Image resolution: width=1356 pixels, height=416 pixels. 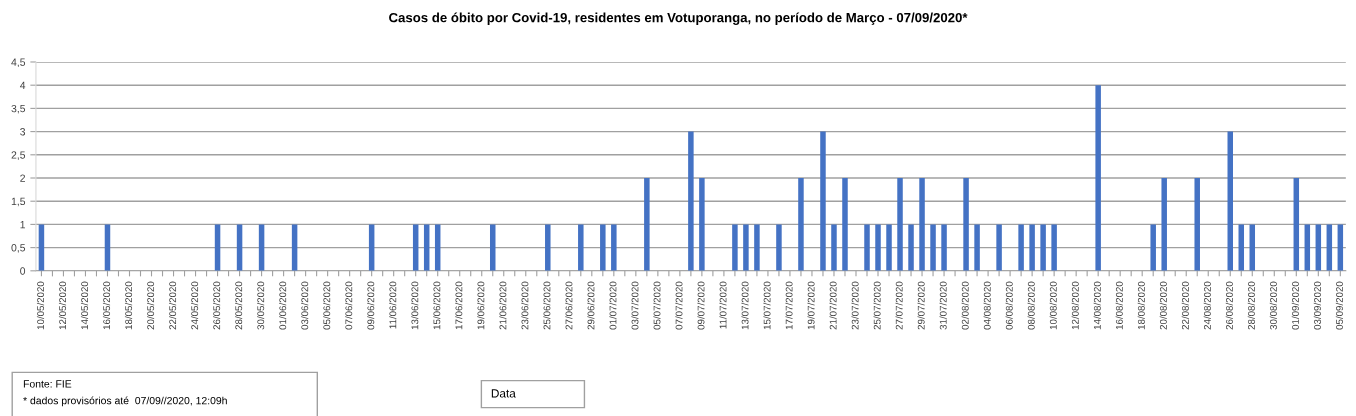 I want to click on x-tick-label: 06/08/2020, so click(x=1009, y=305).